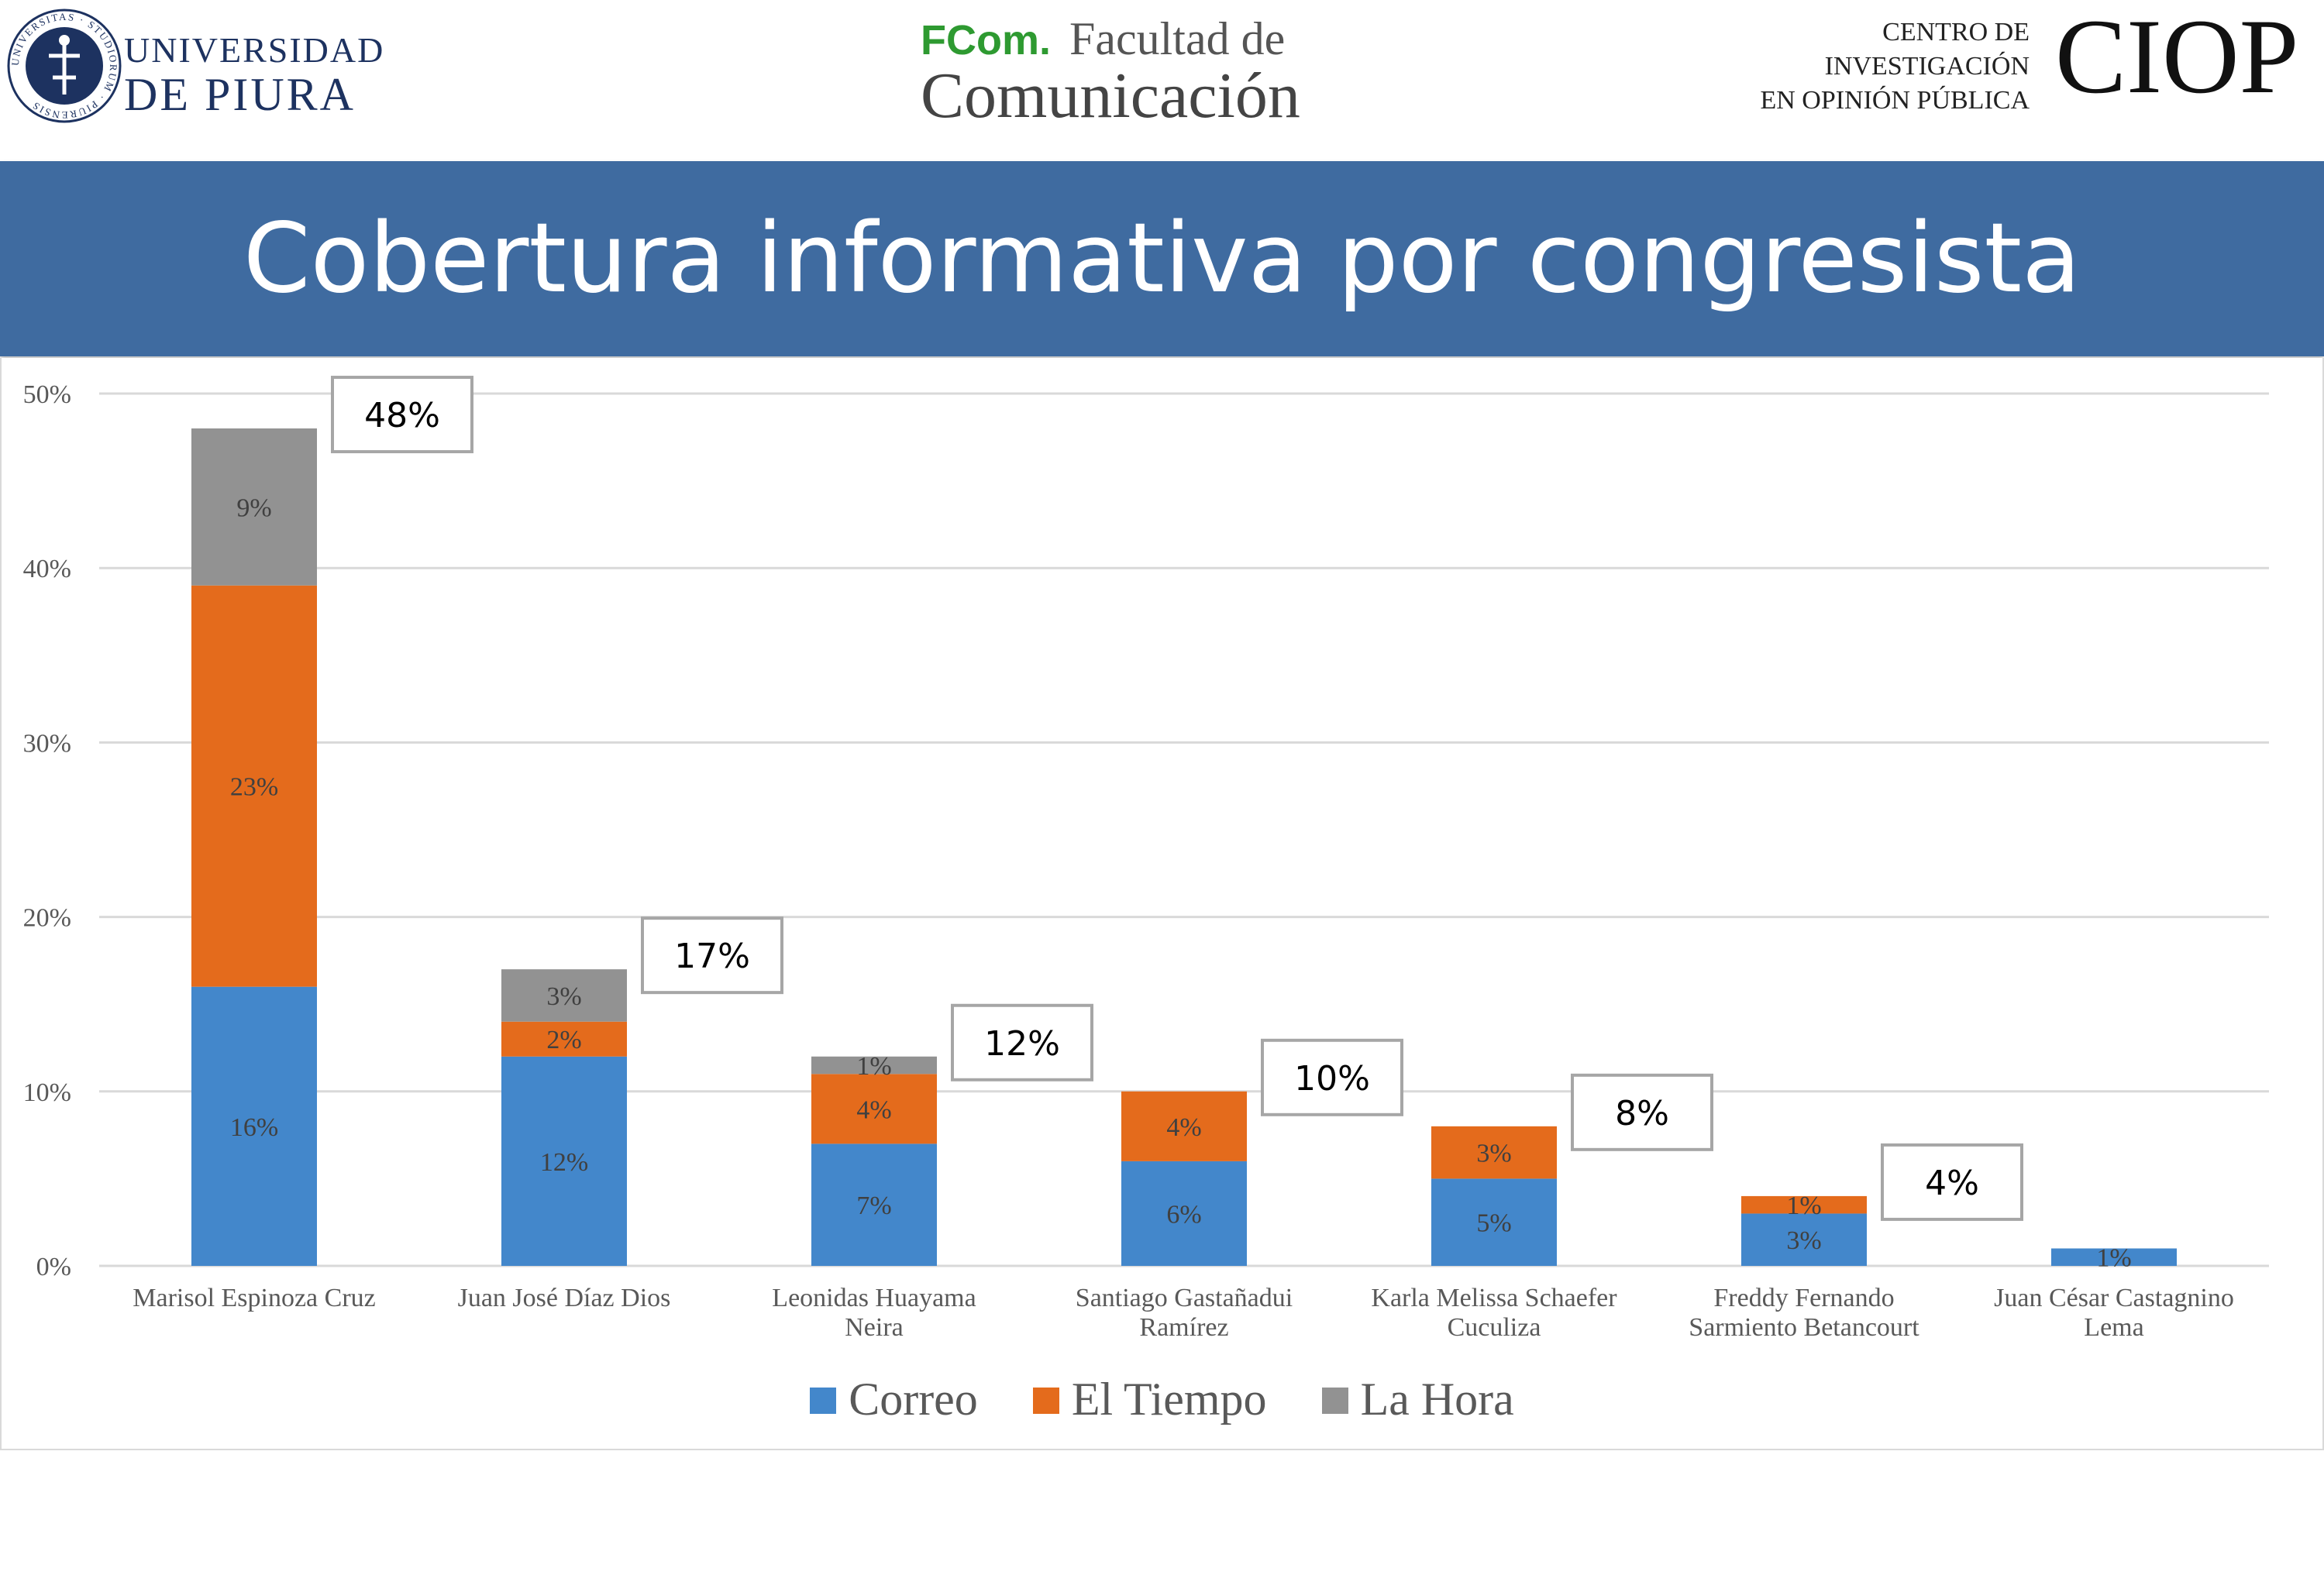 The width and height of the screenshot is (2324, 1575). I want to click on ciop-line3: EN OPINIÓN PÚBLICA, so click(1895, 101).